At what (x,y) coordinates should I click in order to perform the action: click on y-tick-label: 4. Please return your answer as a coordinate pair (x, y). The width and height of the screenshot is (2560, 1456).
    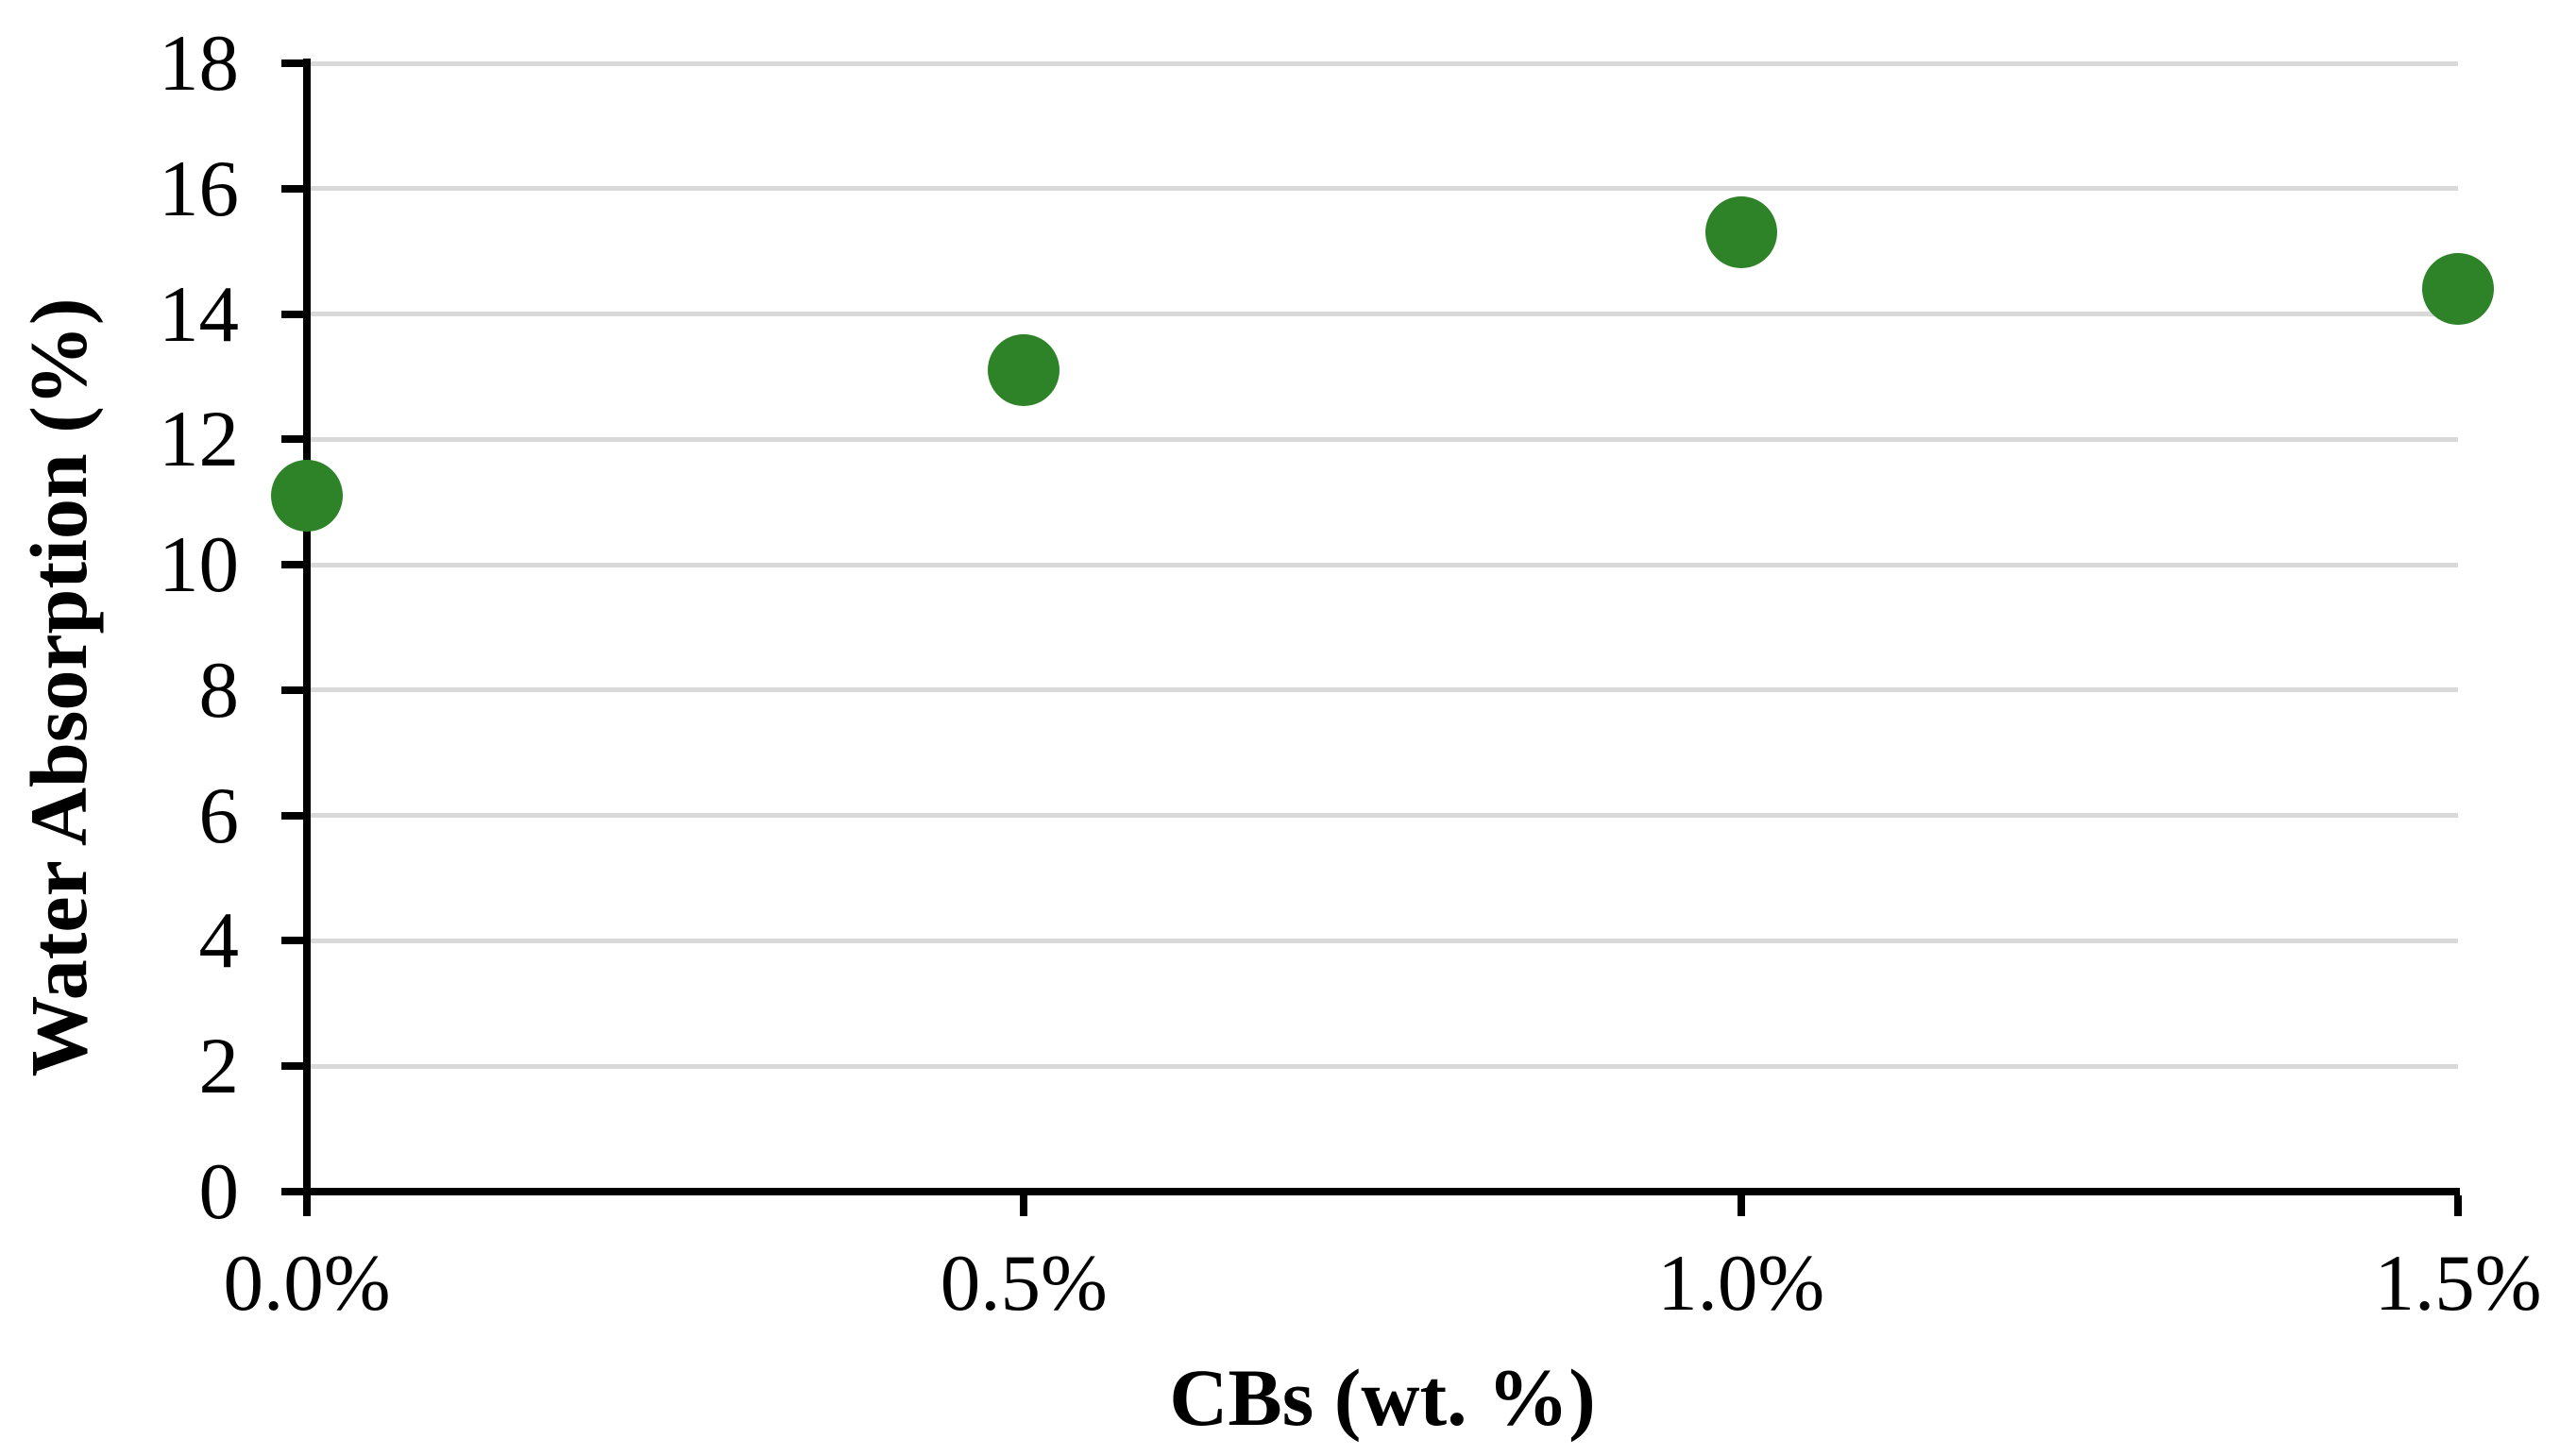
    Looking at the image, I should click on (219, 941).